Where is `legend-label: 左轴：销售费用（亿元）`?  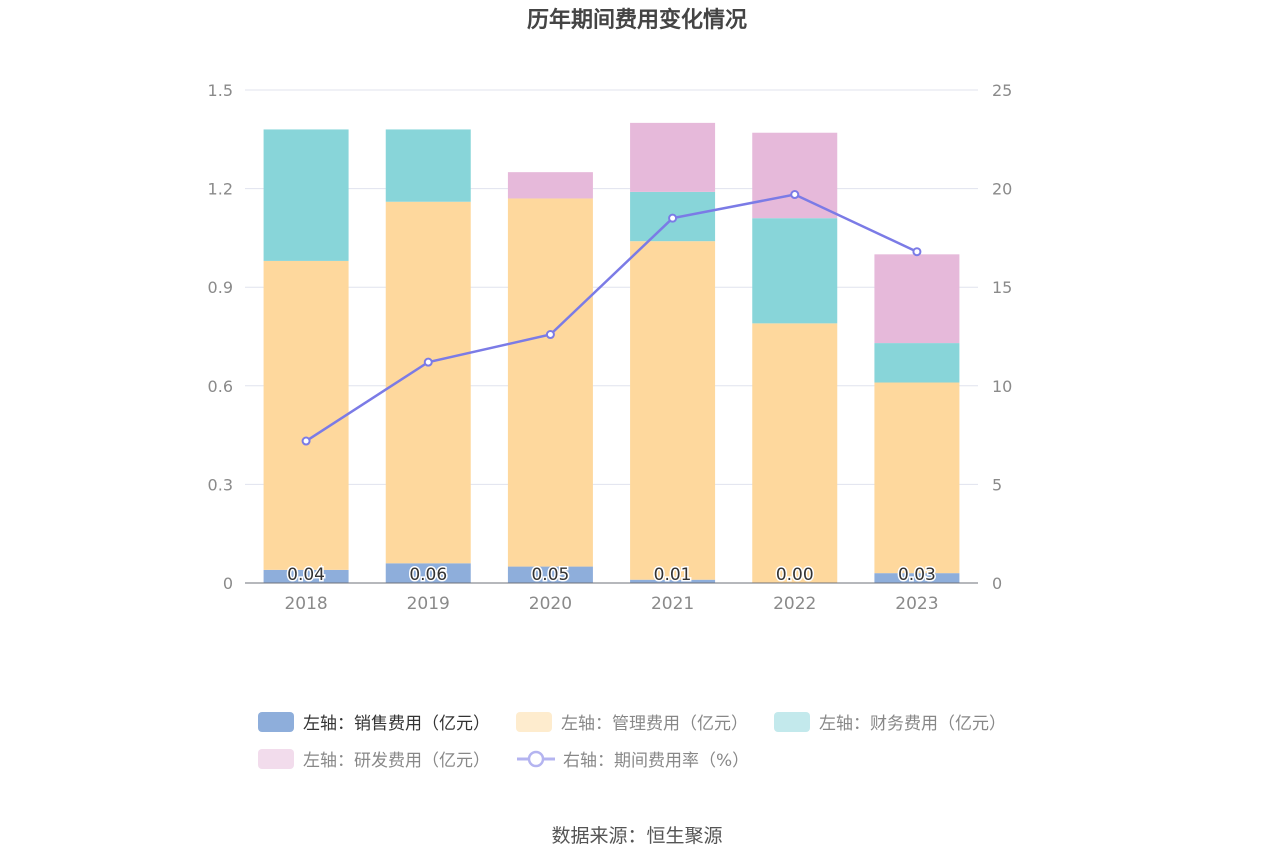 legend-label: 左轴：销售费用（亿元） is located at coordinates (396, 724).